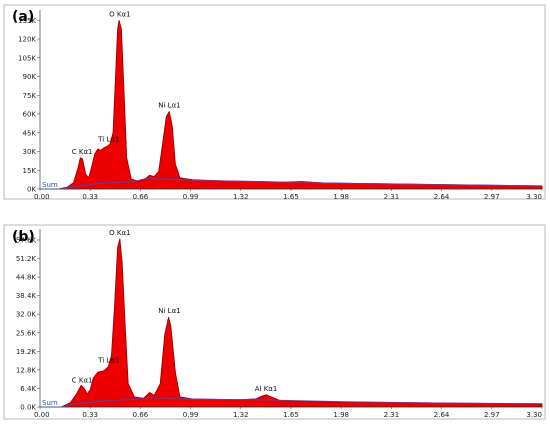 The height and width of the screenshot is (433, 550). Describe the element at coordinates (27, 58) in the screenshot. I see `y-tick-label: 105K` at that location.